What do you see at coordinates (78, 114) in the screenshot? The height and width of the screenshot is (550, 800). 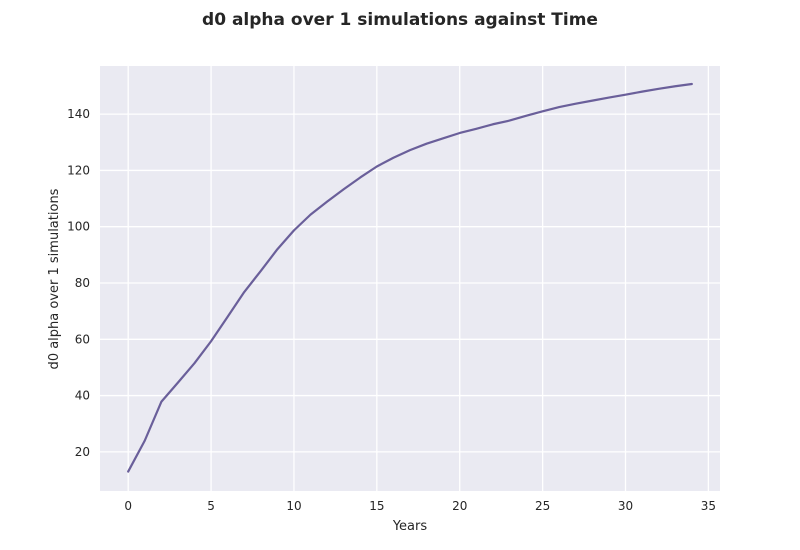 I see `y-tick-label: 140` at bounding box center [78, 114].